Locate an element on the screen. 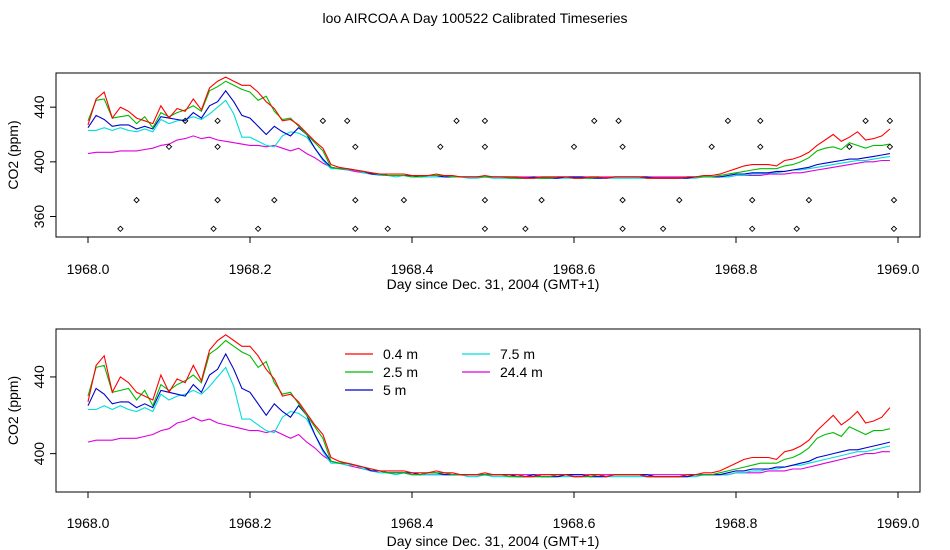  legend-label: 2.5 m is located at coordinates (400, 372).